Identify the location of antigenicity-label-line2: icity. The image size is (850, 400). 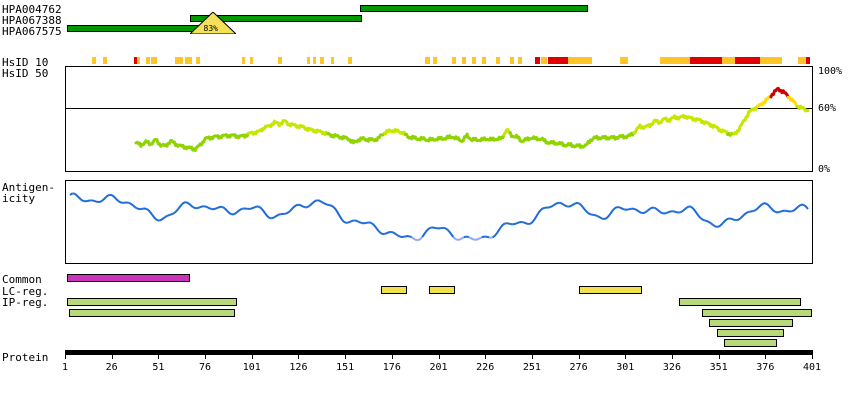
(19, 198).